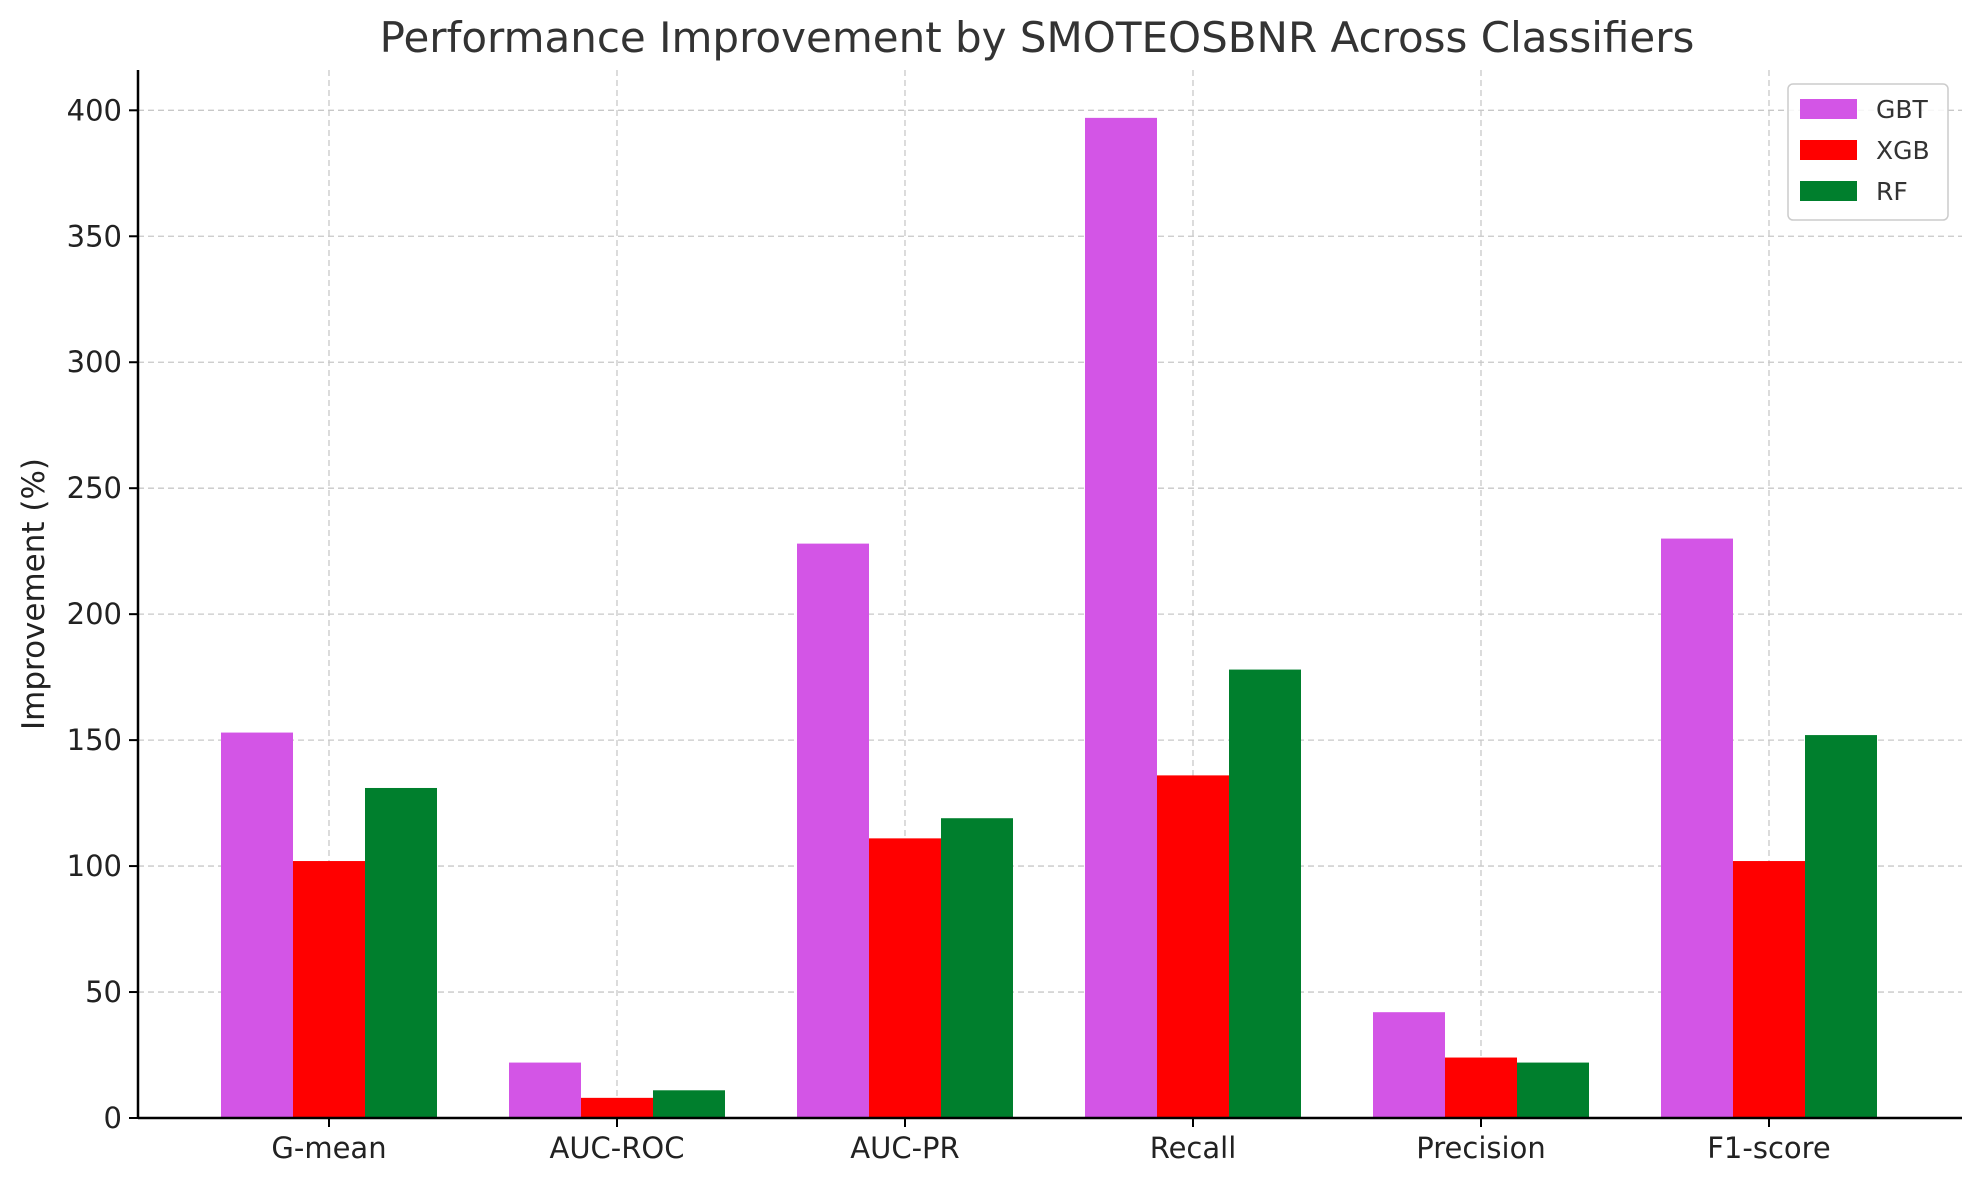 The height and width of the screenshot is (1180, 1979). Describe the element at coordinates (617, 1107) in the screenshot. I see `bar-xgb-auc-roc` at that location.